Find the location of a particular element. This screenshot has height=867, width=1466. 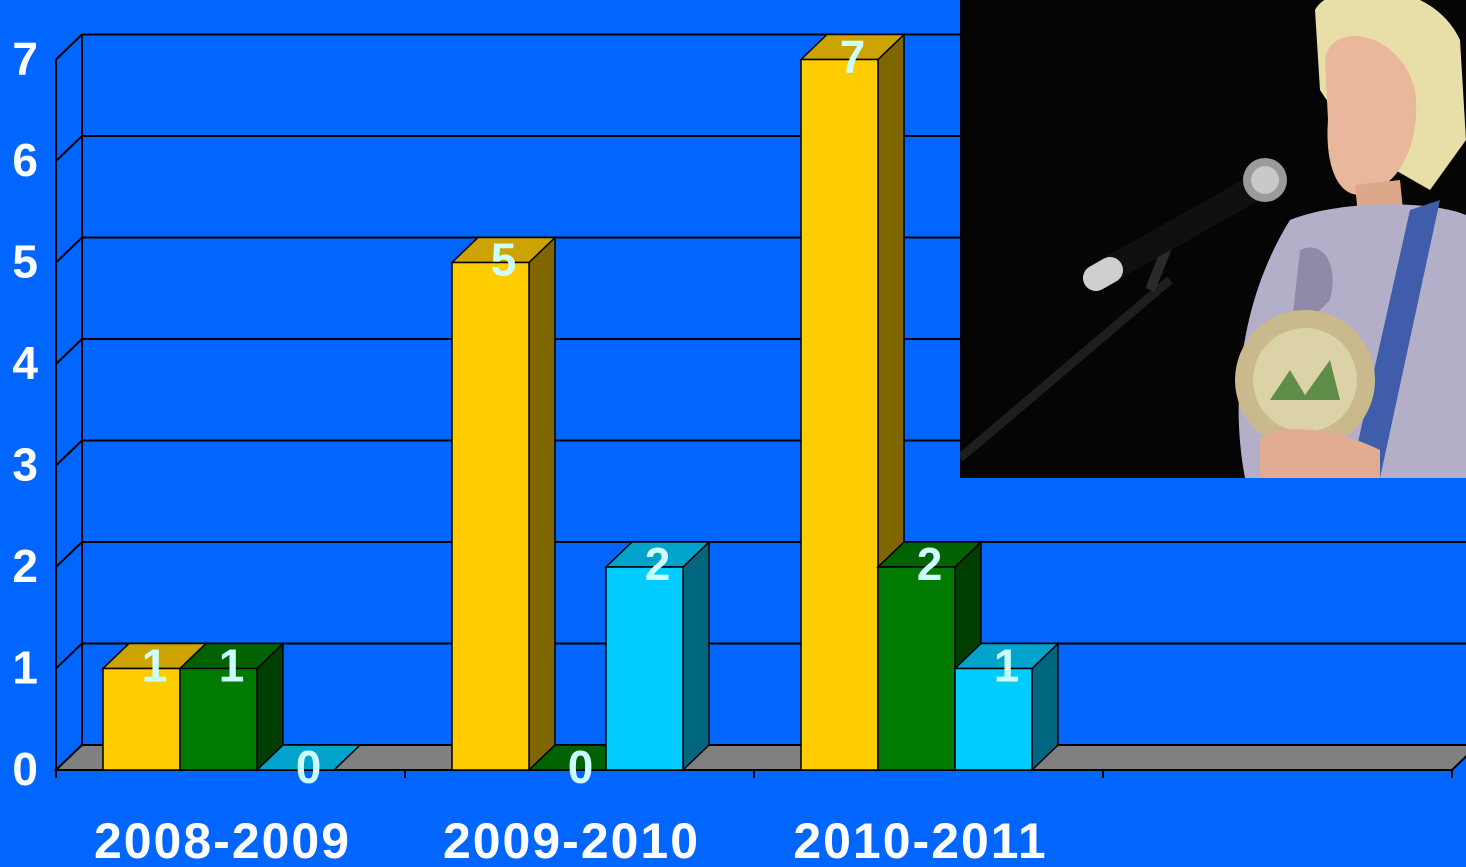

y-tick-label: 1 is located at coordinates (25, 668).